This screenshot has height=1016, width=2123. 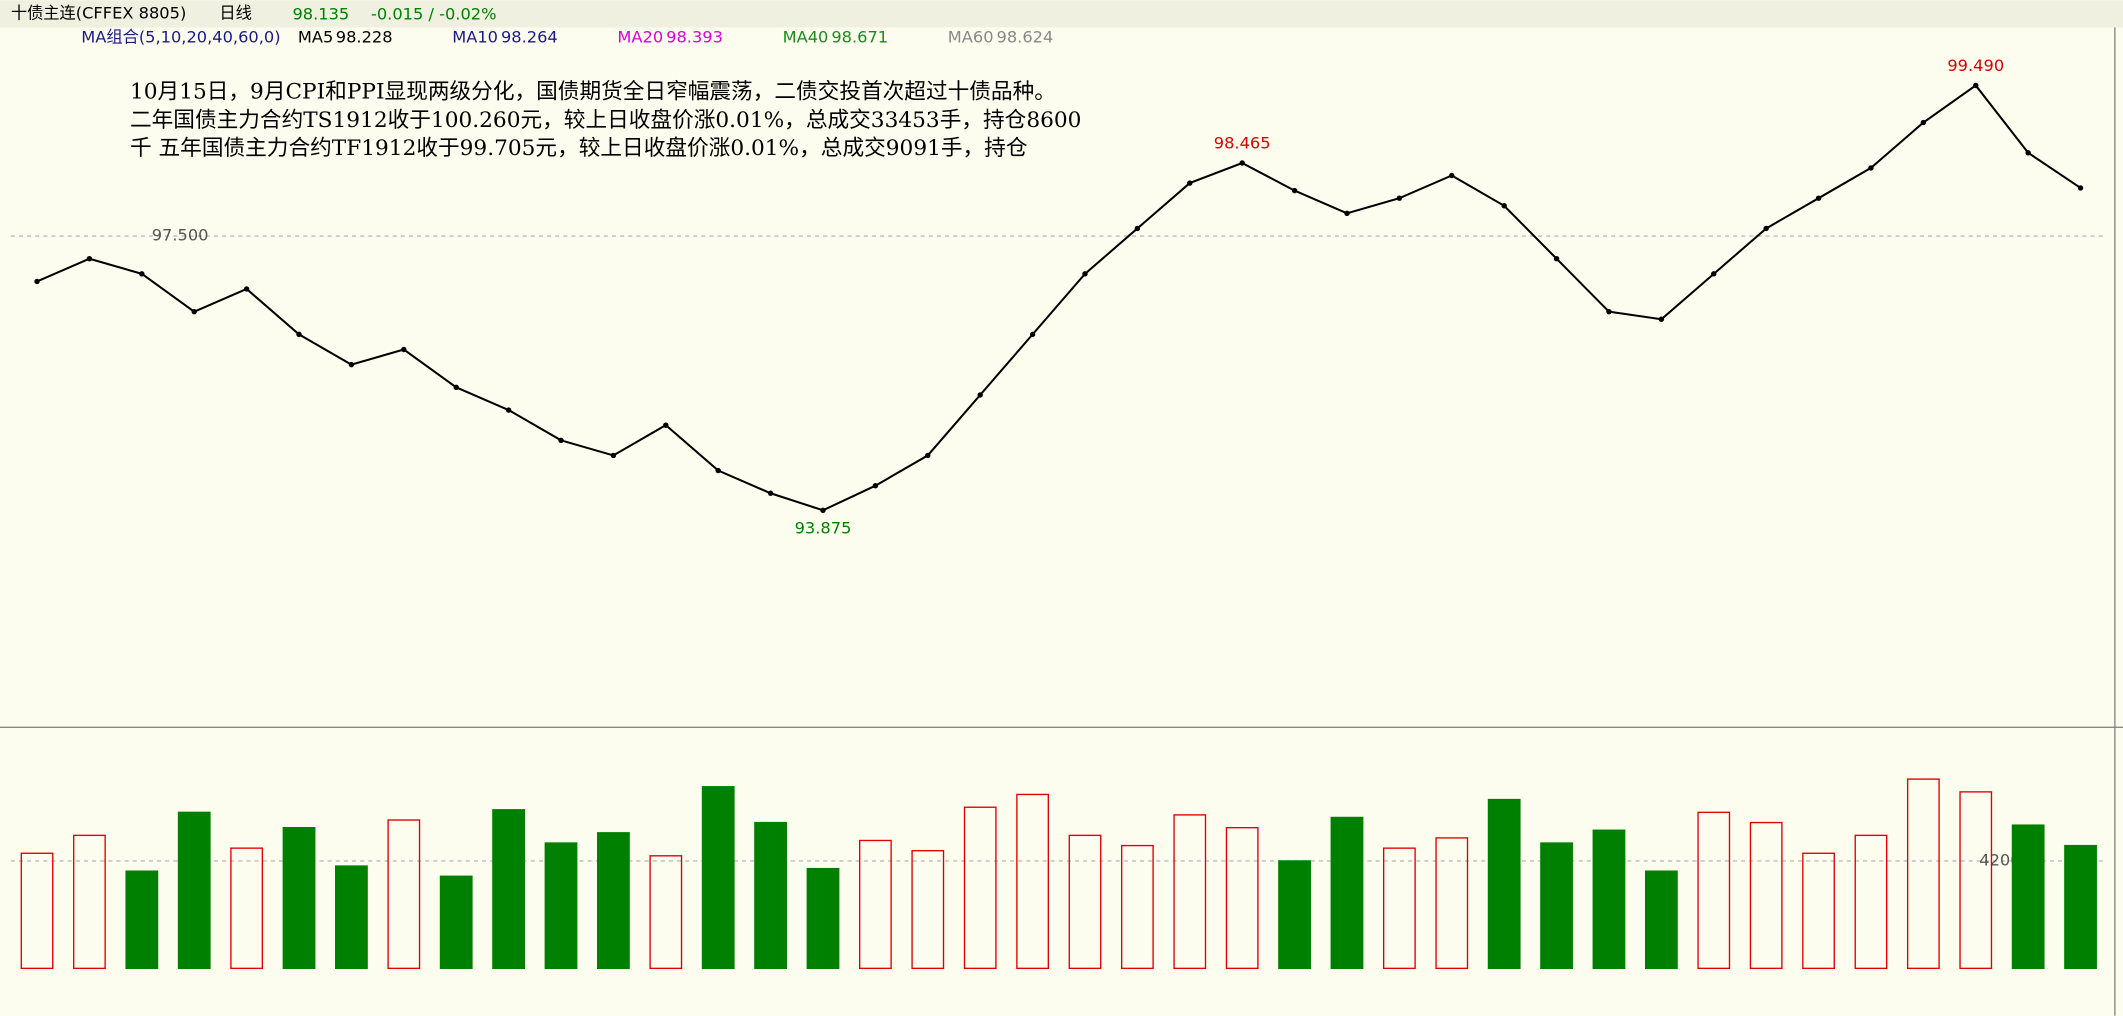 What do you see at coordinates (235, 12) in the screenshot?
I see `period: 日线` at bounding box center [235, 12].